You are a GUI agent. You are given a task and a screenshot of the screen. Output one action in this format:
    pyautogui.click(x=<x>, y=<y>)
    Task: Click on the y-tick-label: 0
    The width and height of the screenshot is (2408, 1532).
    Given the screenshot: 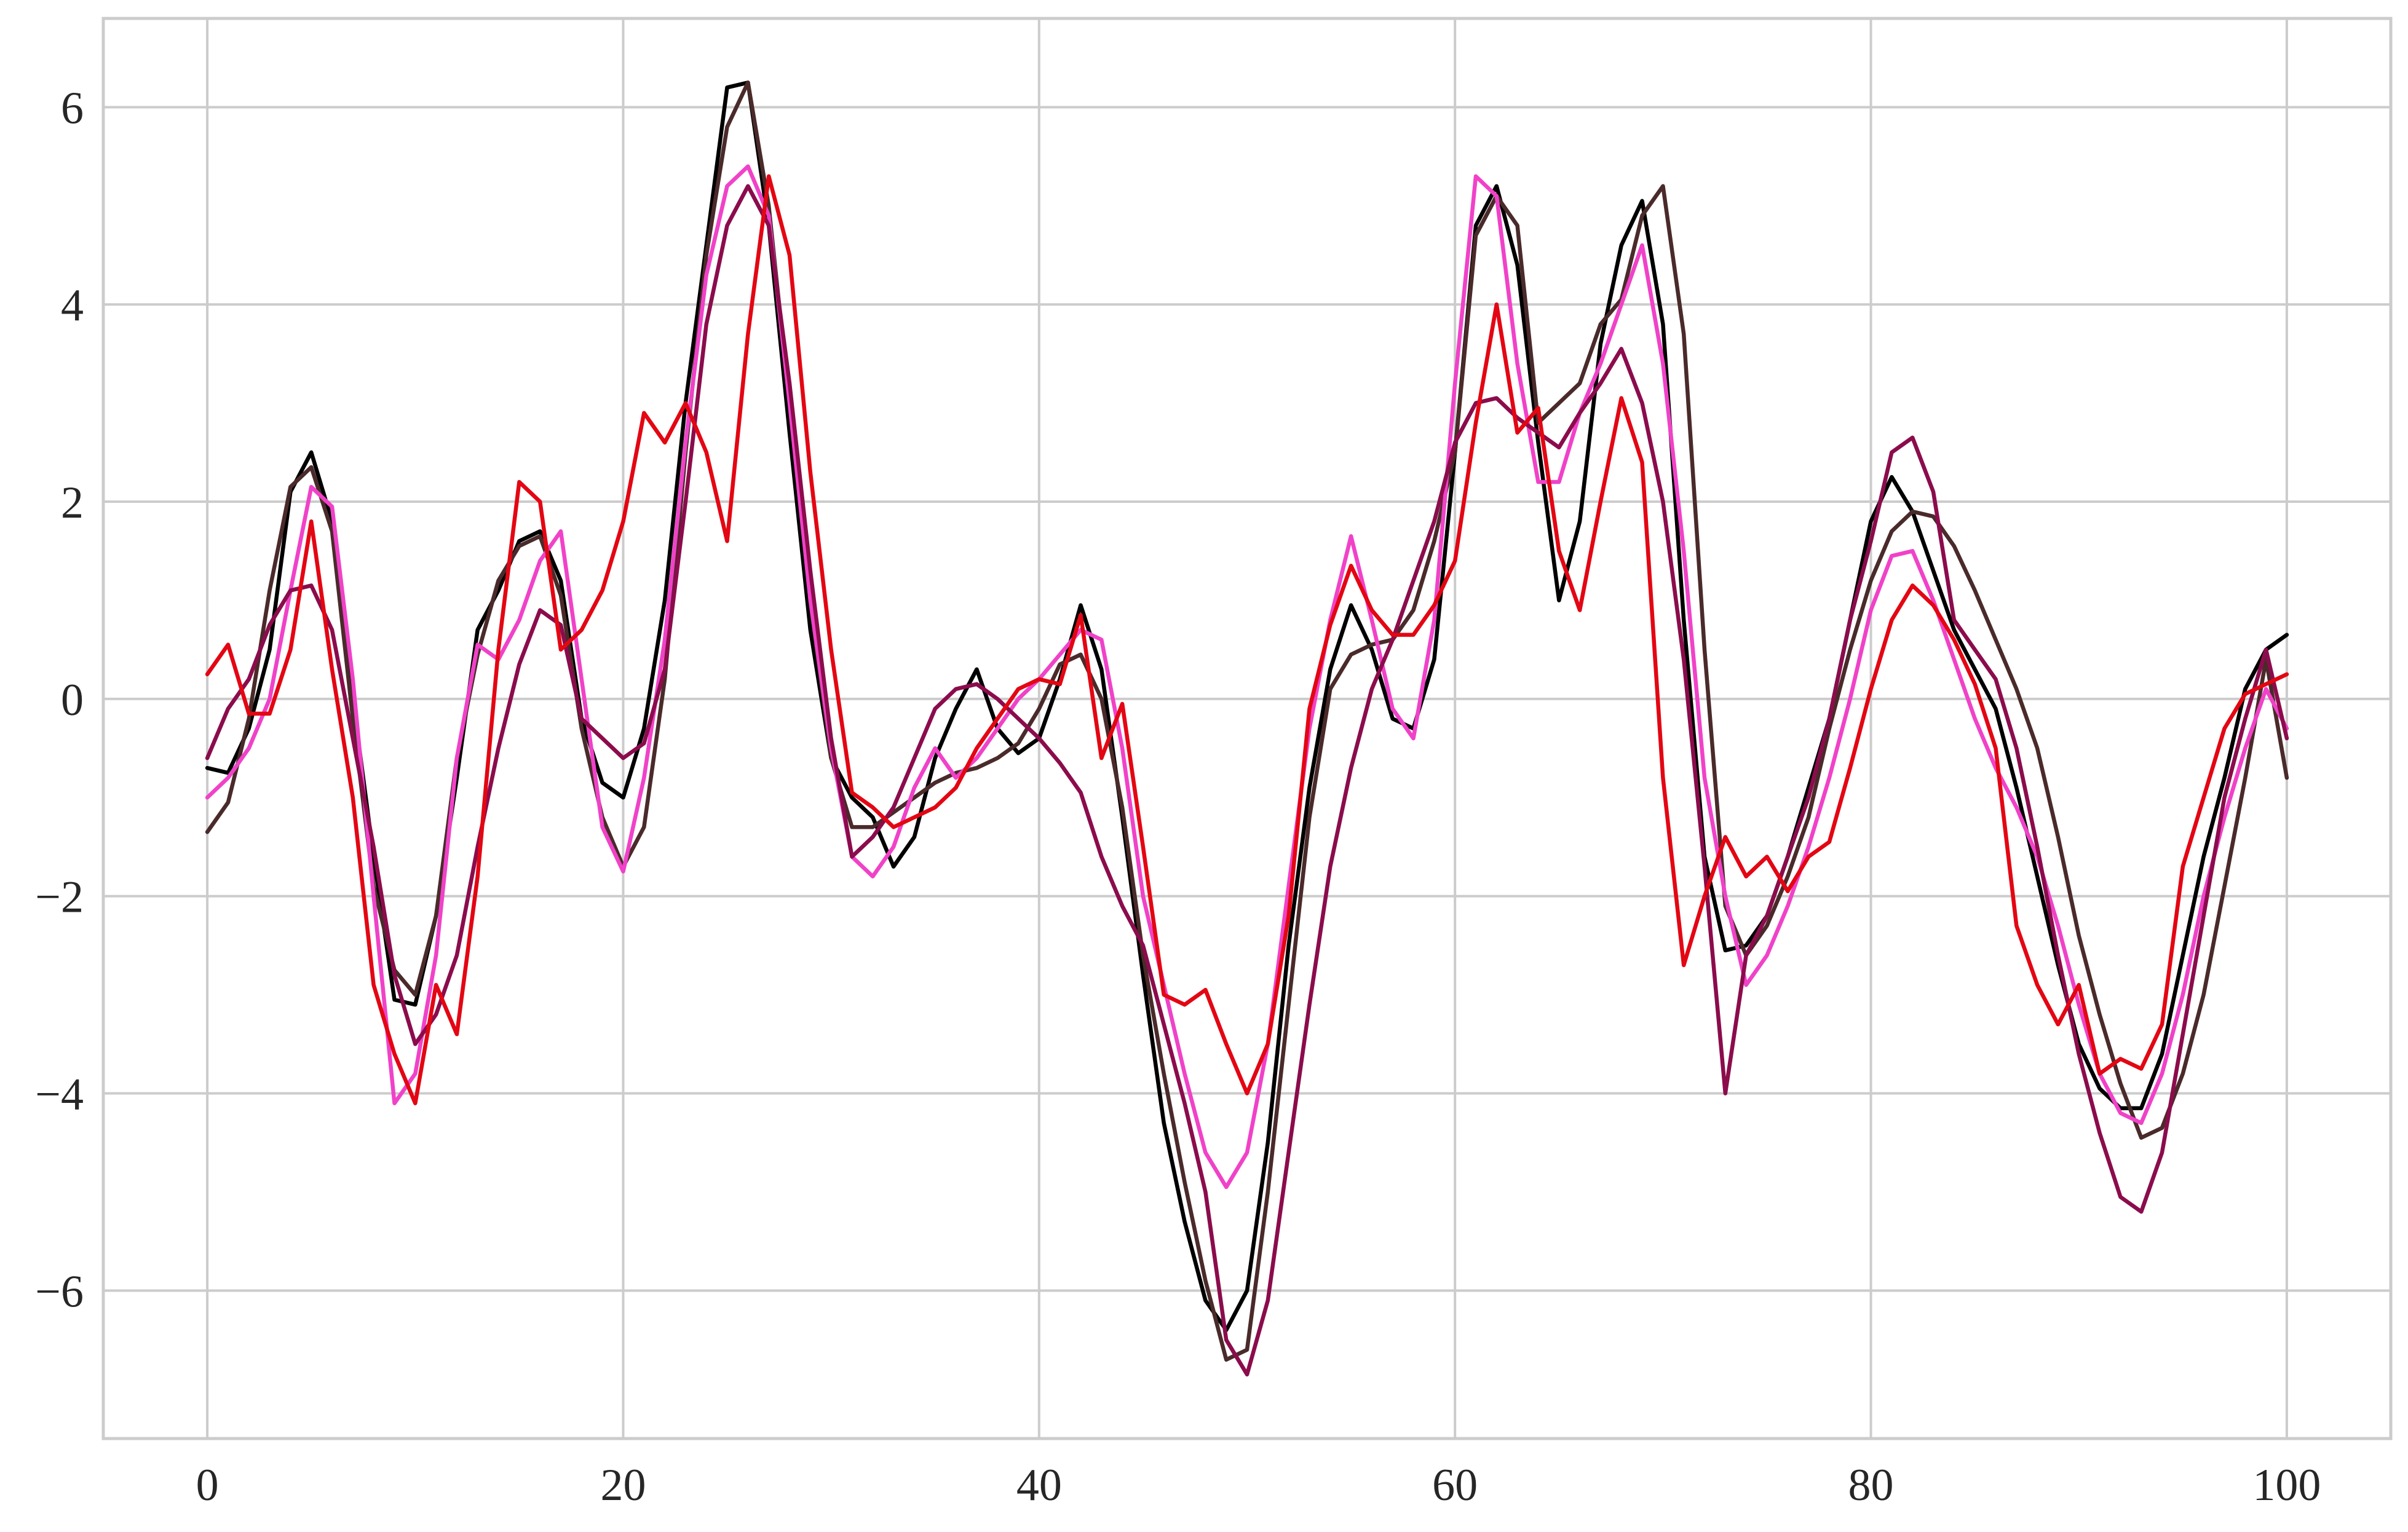 What is the action you would take?
    pyautogui.click(x=72, y=700)
    